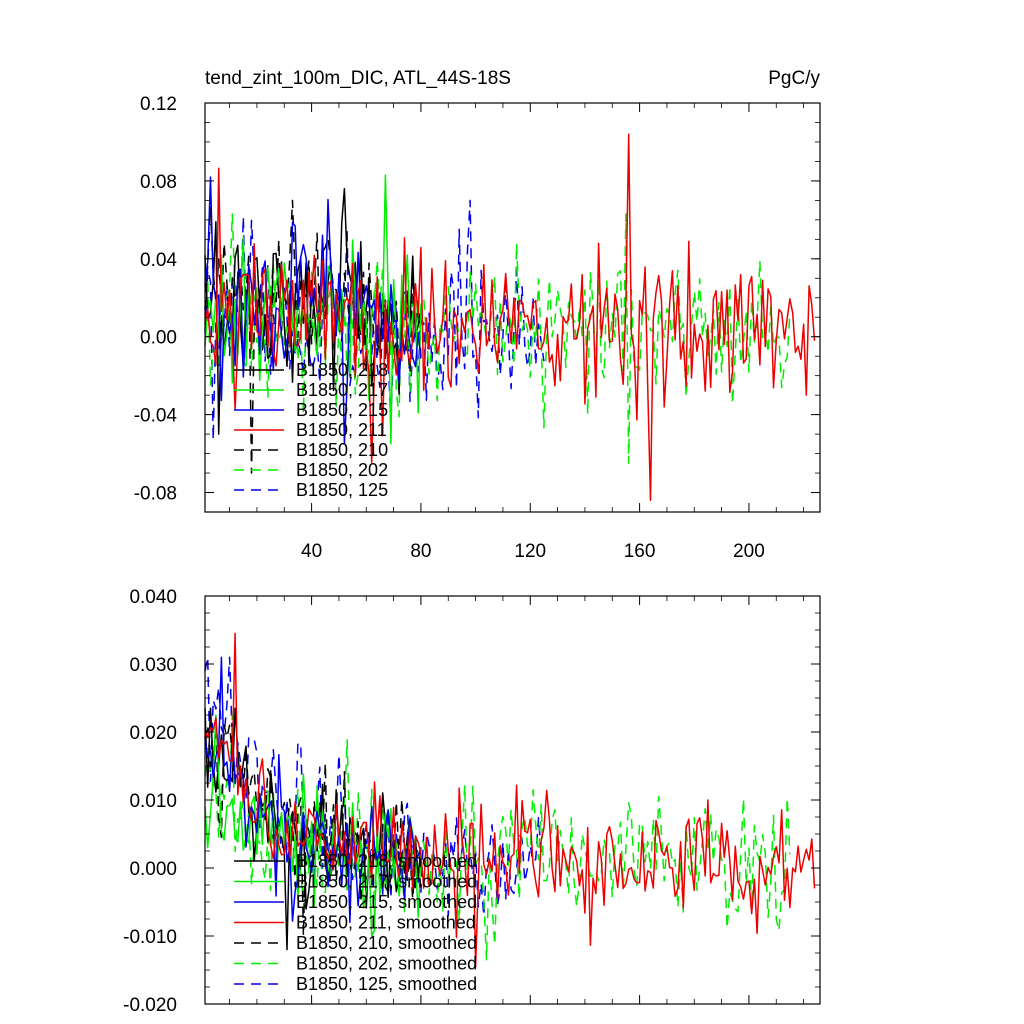 Image resolution: width=1024 pixels, height=1024 pixels. I want to click on bottom-series-b1850-217-smoothed, so click(313, 825).